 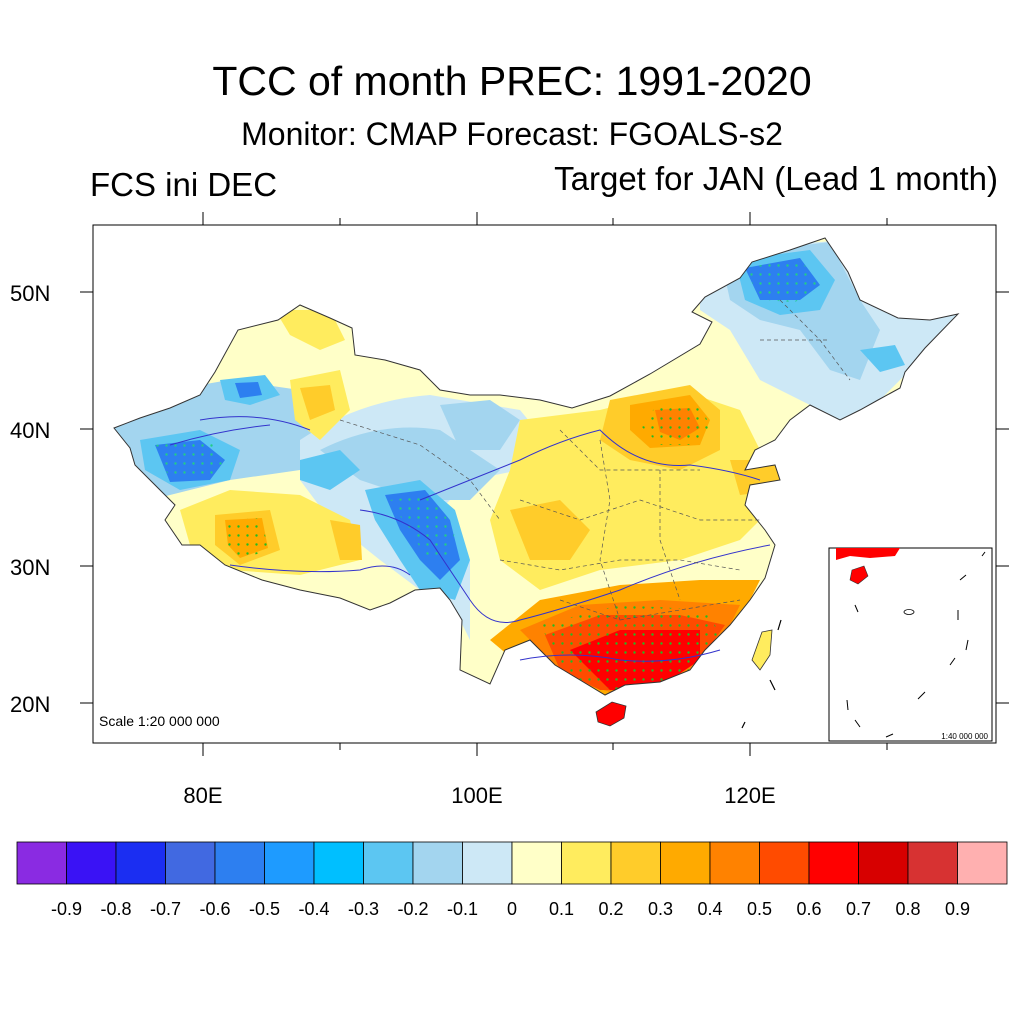 What do you see at coordinates (512, 909) in the screenshot?
I see `colorbar-label: 0` at bounding box center [512, 909].